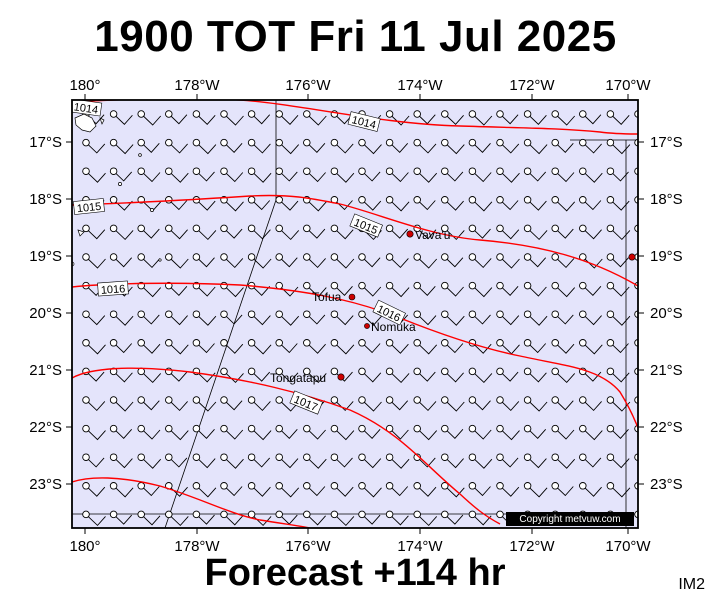 This screenshot has width=711, height=600. I want to click on lat-label-left: 23°S, so click(45, 484).